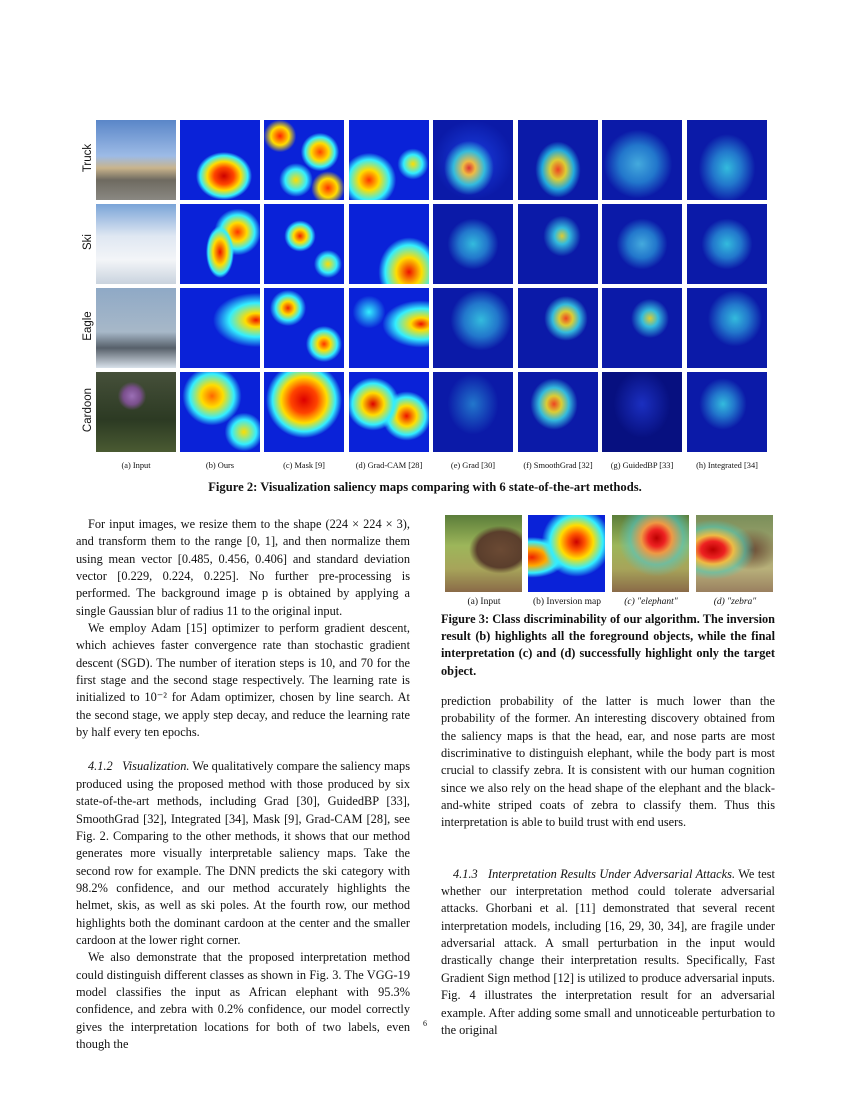 The width and height of the screenshot is (850, 1100). What do you see at coordinates (558, 244) in the screenshot?
I see `saliency-smoothgrad-ski` at bounding box center [558, 244].